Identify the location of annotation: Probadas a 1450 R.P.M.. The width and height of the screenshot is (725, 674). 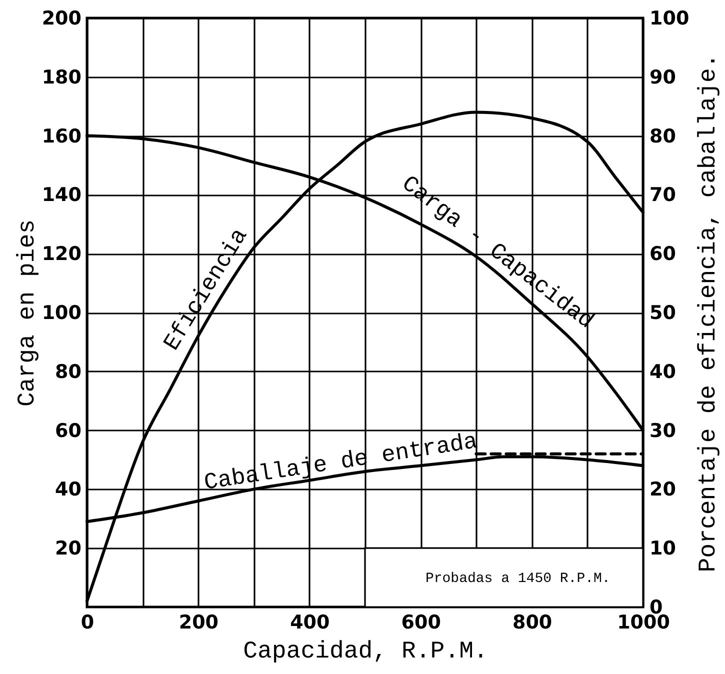
(517, 579).